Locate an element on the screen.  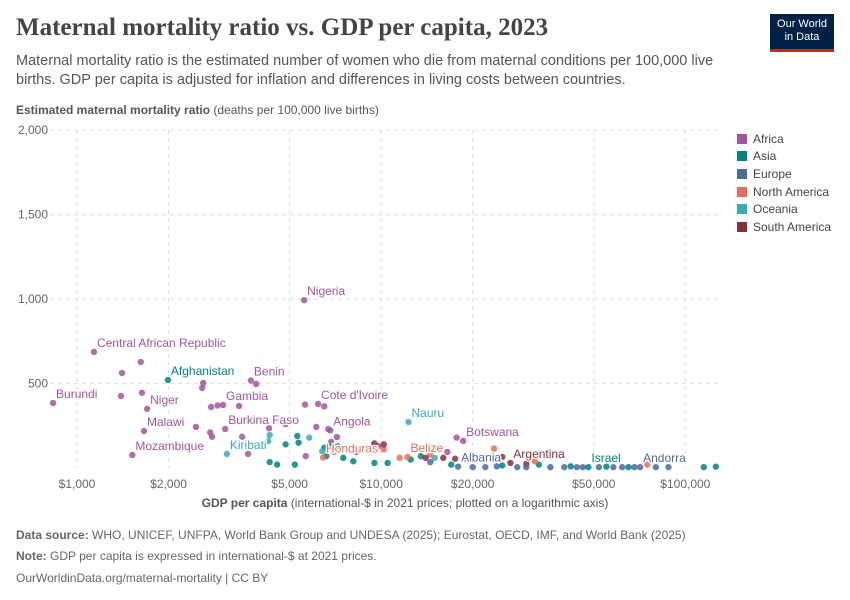
owid-logo: Our World in Data is located at coordinates (802, 33).